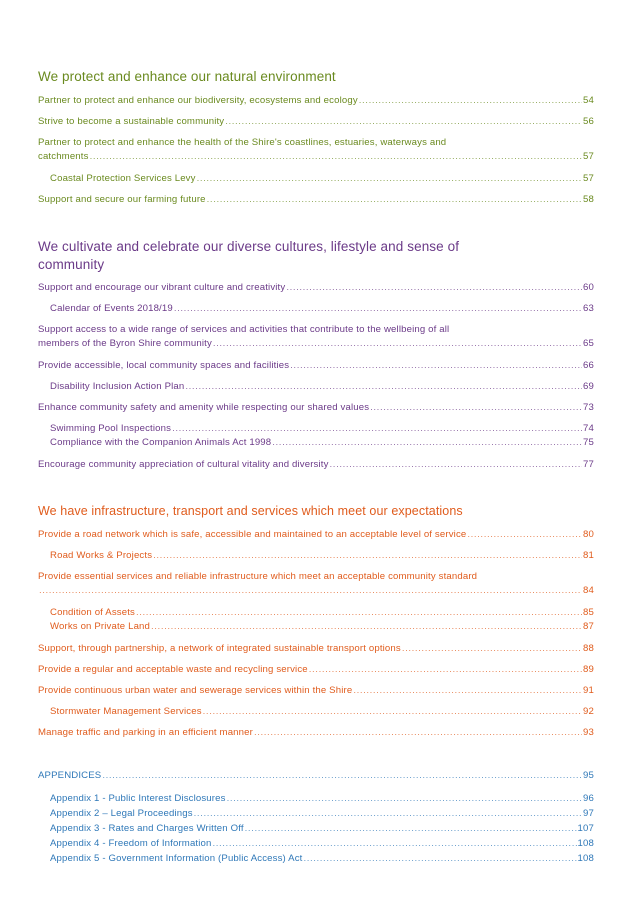 Image resolution: width=638 pixels, height=900 pixels. I want to click on page-number: 88, so click(588, 648).